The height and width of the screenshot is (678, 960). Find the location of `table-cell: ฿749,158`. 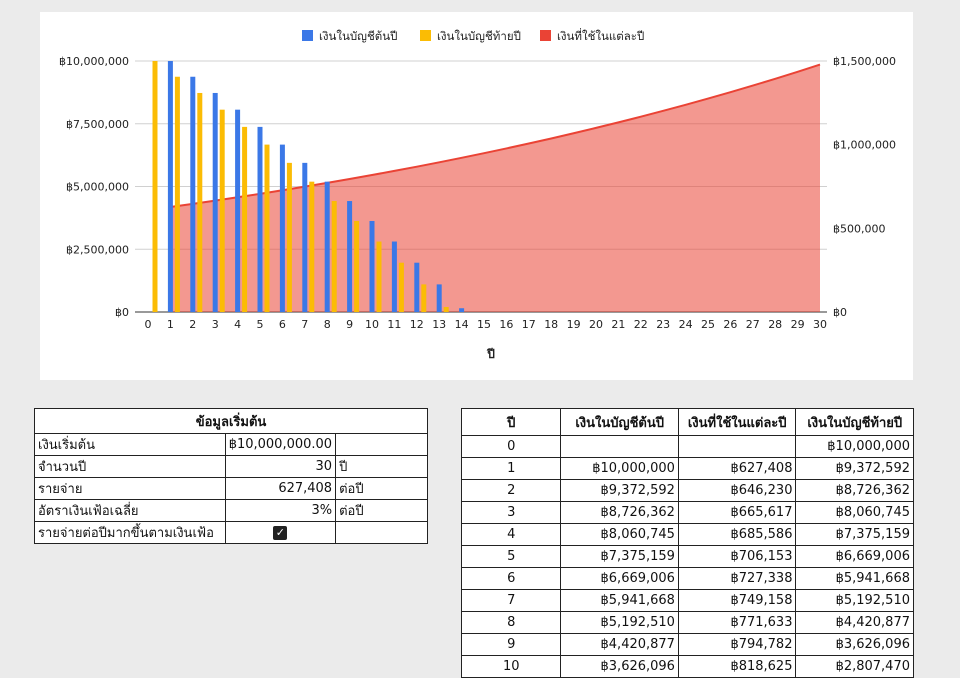

table-cell: ฿749,158 is located at coordinates (737, 600).